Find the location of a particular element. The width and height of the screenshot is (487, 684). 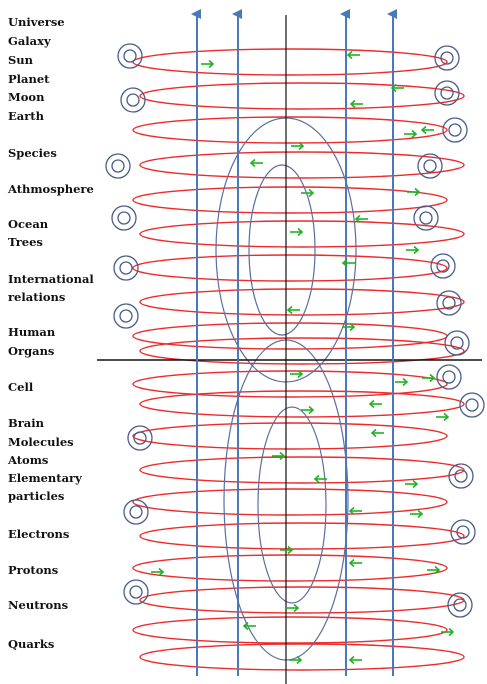

label-ocean: Ocean is located at coordinates (28, 224).